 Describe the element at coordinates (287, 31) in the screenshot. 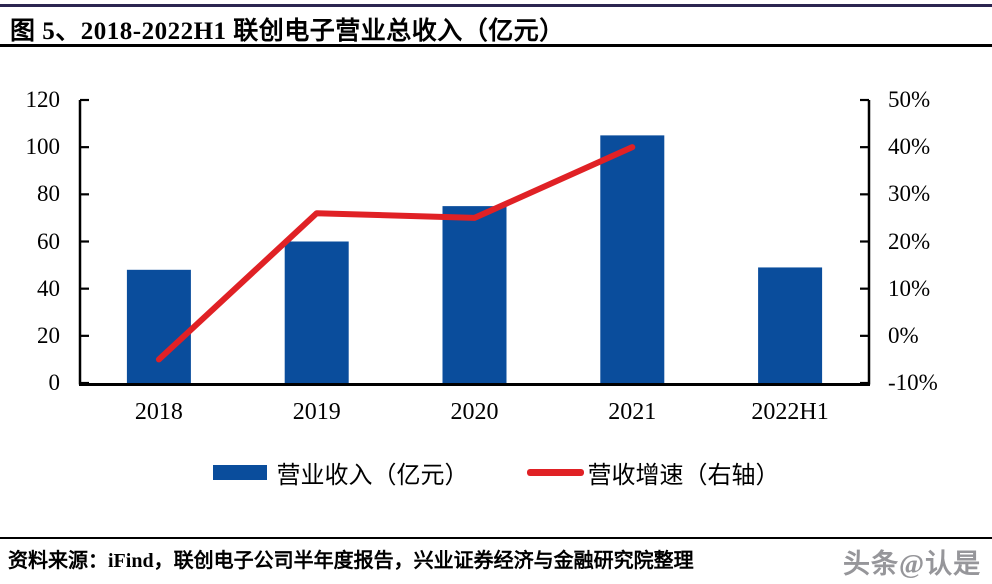

I see `figure-title: 图 5、2018-2022H1 联创电子营业总收入（亿元）` at that location.